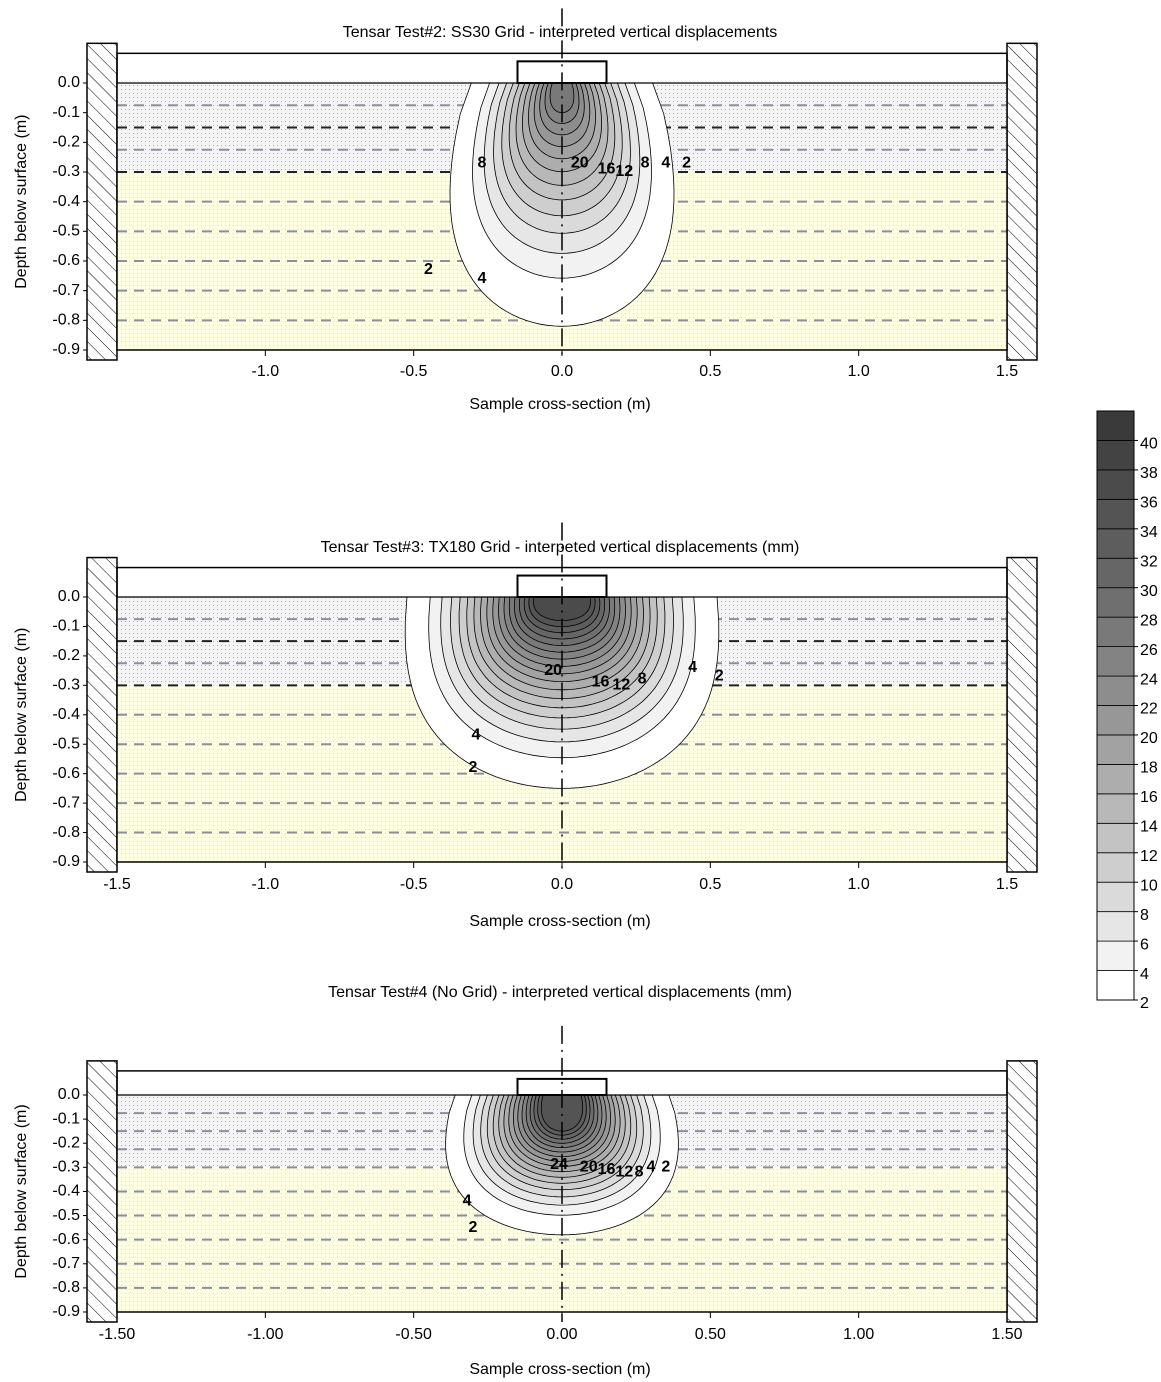  What do you see at coordinates (1007, 371) in the screenshot?
I see `x-tick-label: 1.5` at bounding box center [1007, 371].